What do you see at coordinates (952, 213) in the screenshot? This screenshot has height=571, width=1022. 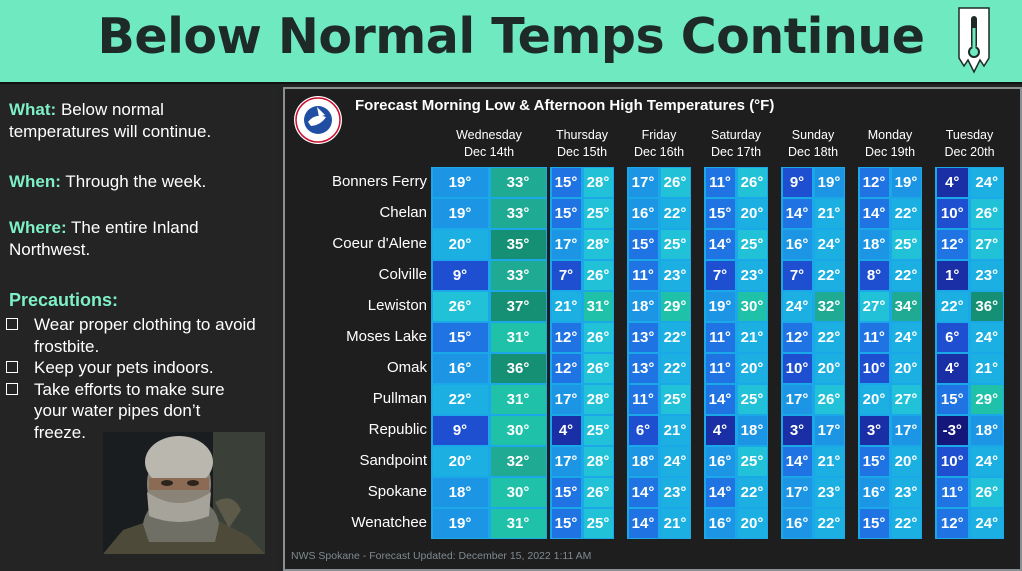 I see `low-temp-cell: 10°` at bounding box center [952, 213].